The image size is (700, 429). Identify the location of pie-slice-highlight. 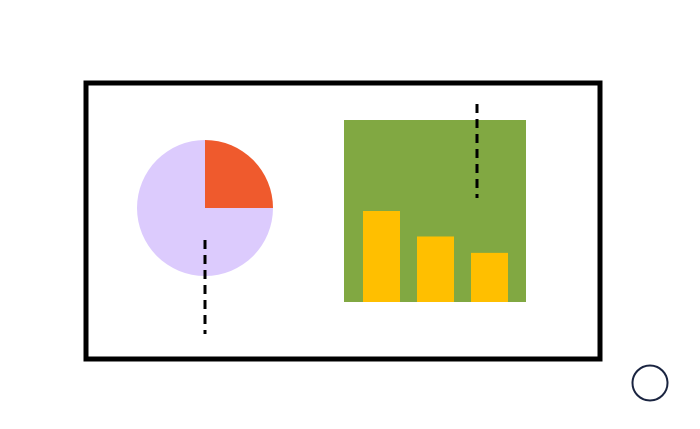
(239, 174).